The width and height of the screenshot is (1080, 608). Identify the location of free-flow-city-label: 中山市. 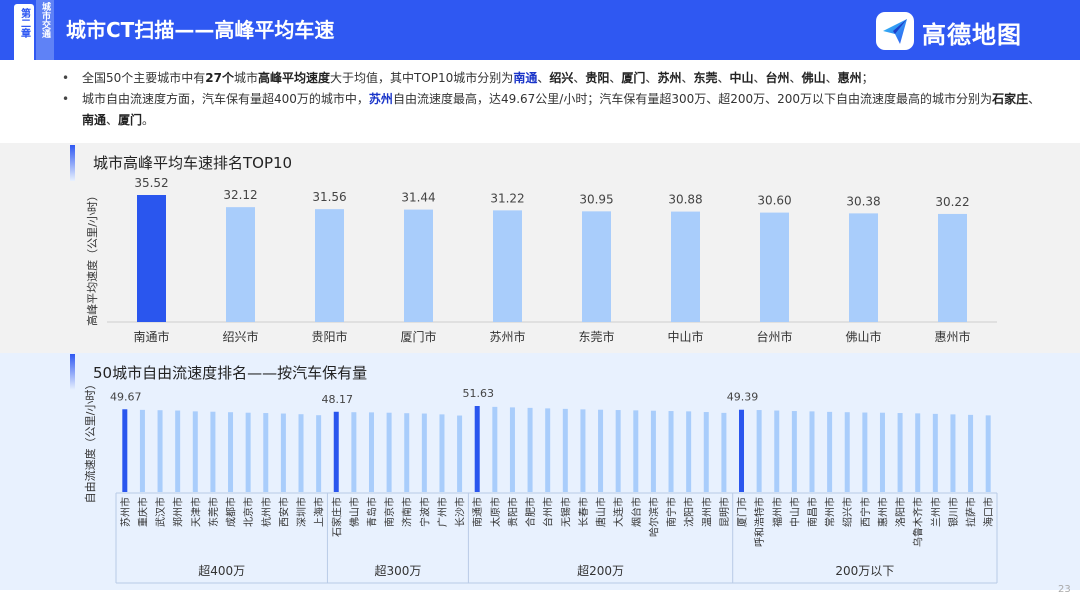
(794, 512).